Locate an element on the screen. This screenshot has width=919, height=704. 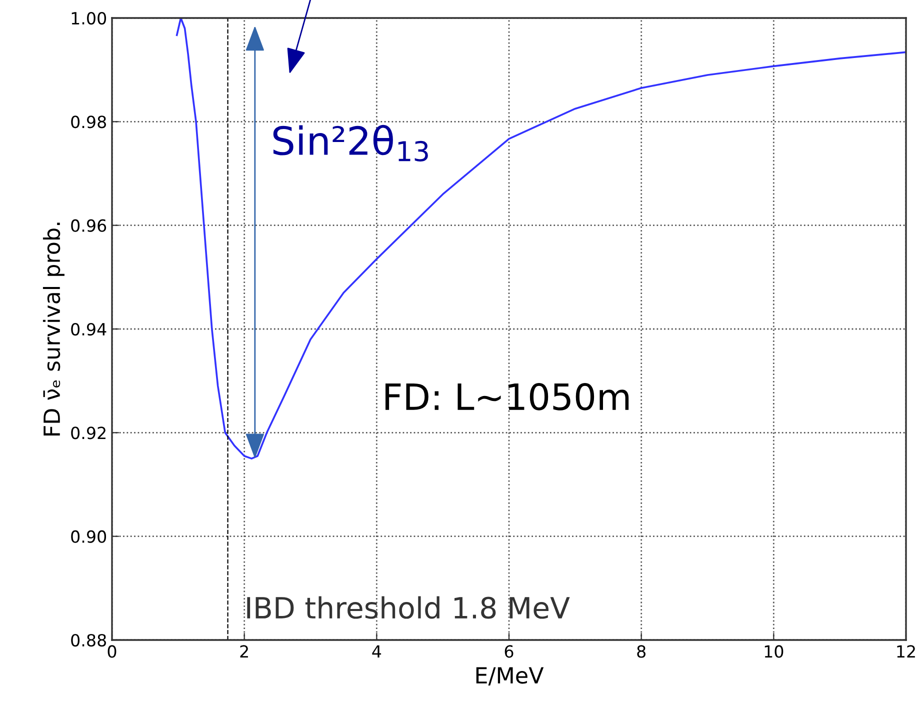
x-tick-label: 4 is located at coordinates (377, 651).